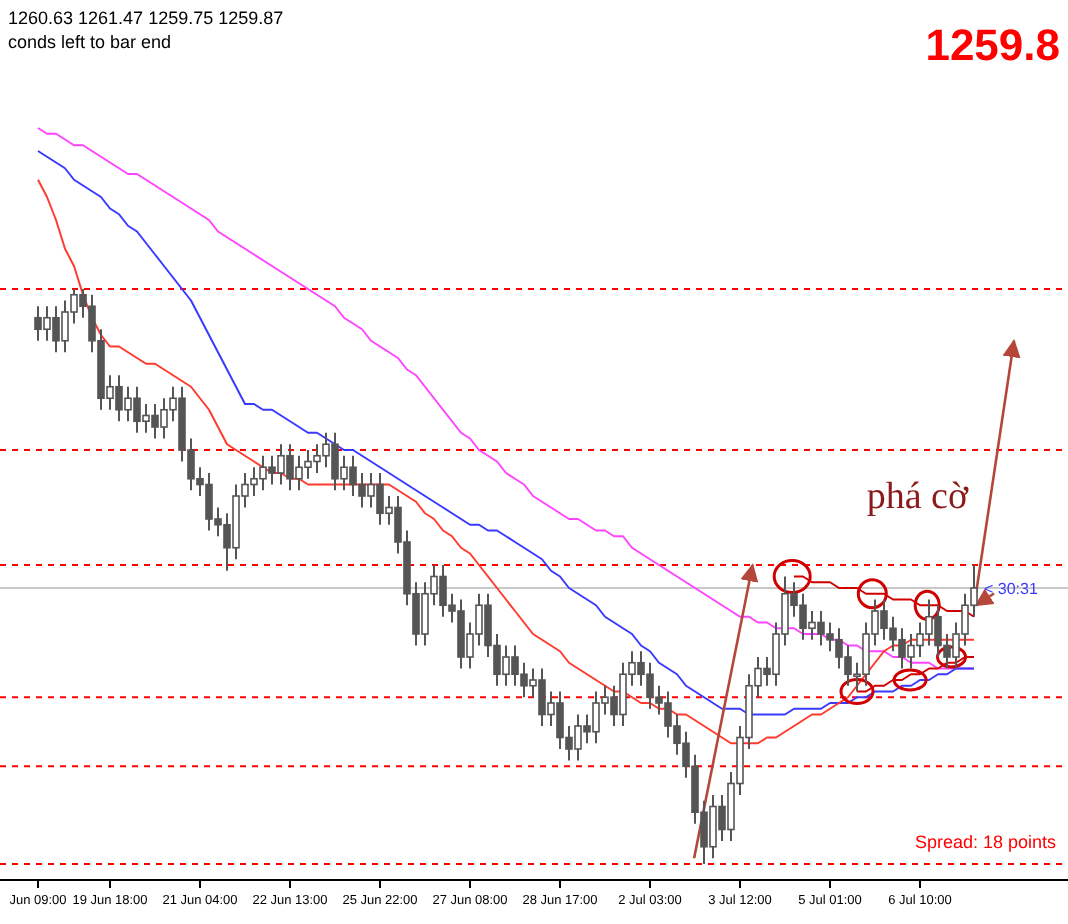 Image resolution: width=1068 pixels, height=924 pixels. What do you see at coordinates (1011, 589) in the screenshot?
I see `text: < 30:31` at bounding box center [1011, 589].